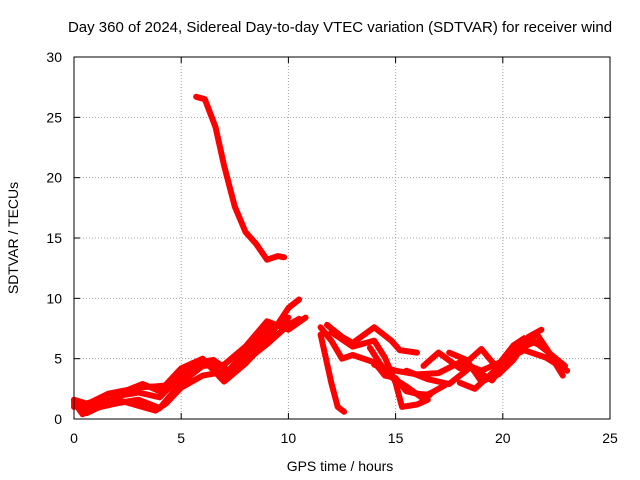 The height and width of the screenshot is (480, 640). Describe the element at coordinates (58, 359) in the screenshot. I see `y-tick-label: 5` at that location.